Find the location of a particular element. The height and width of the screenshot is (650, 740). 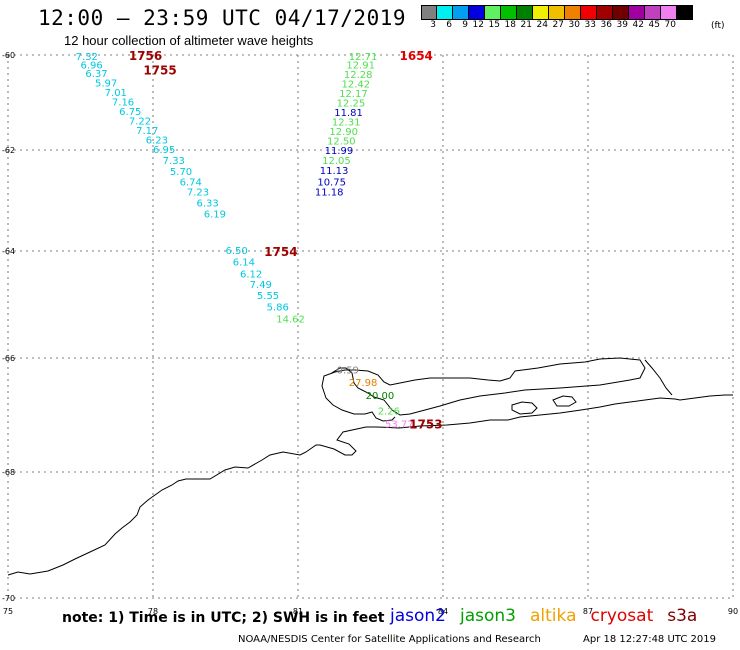

satellite-name: altika is located at coordinates (553, 616).